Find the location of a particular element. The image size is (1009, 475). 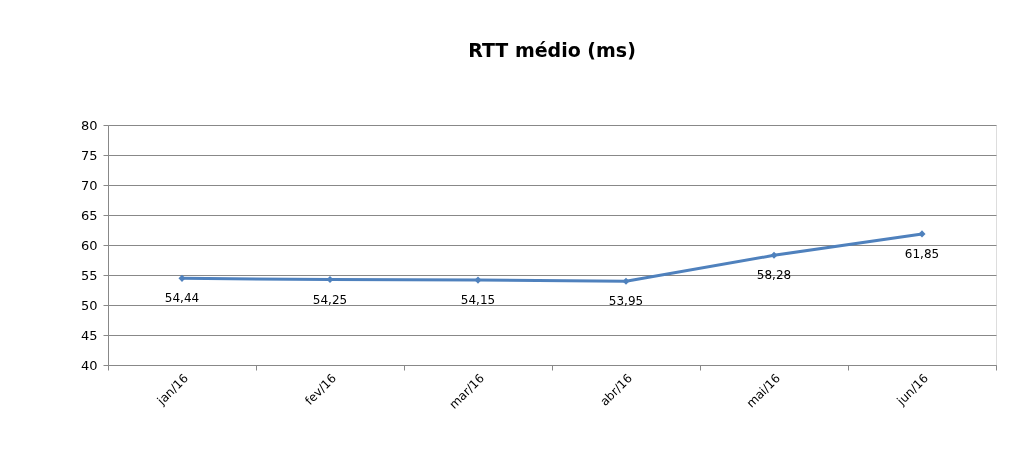

data-label: 61,85 is located at coordinates (922, 253).